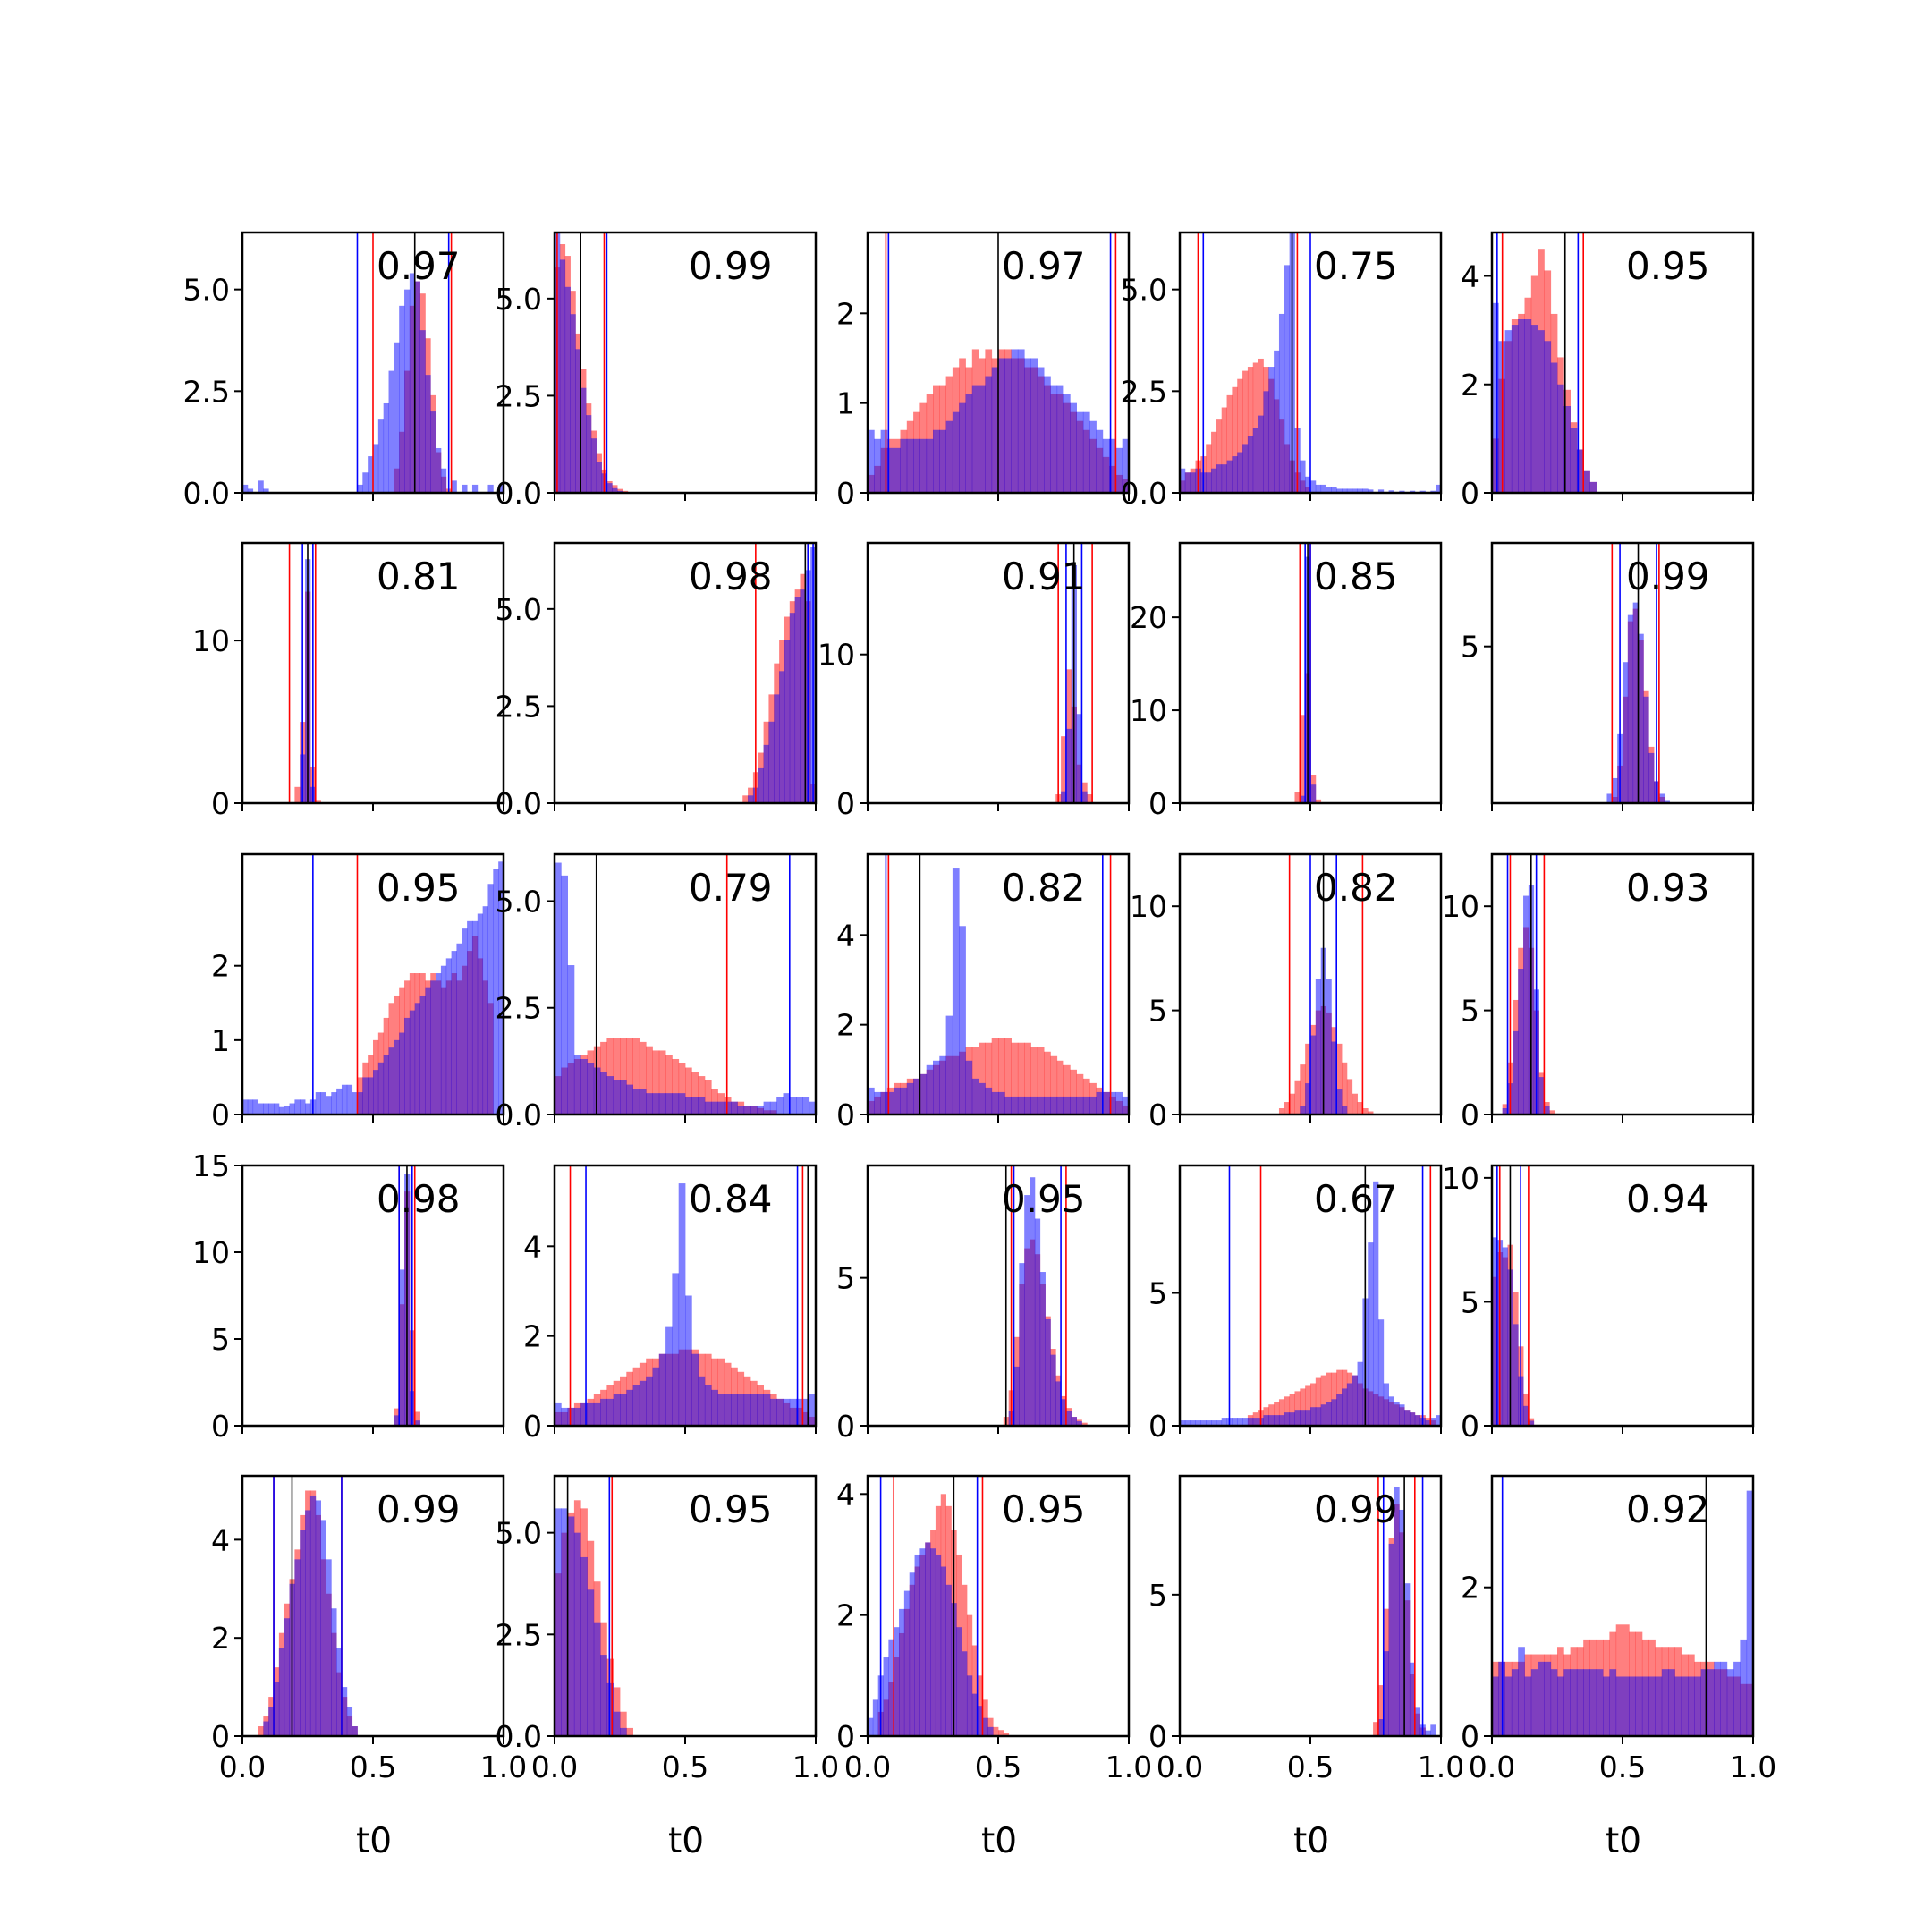  What do you see at coordinates (1286, 992) in the screenshot?
I see `panel: 0 5 10 0.82` at bounding box center [1286, 992].